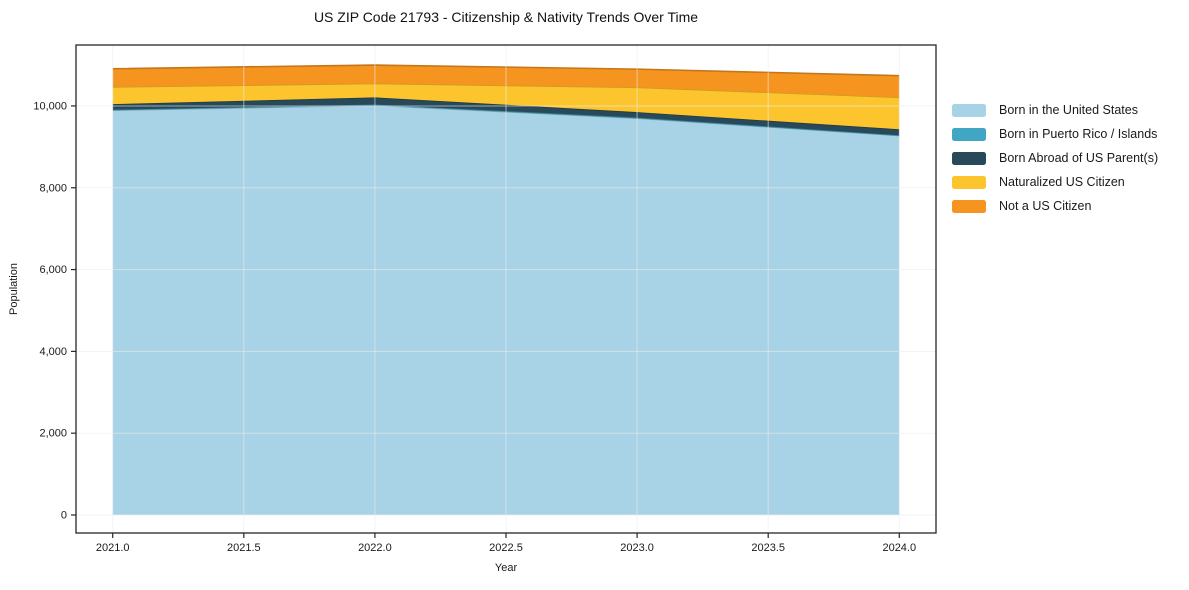 This screenshot has height=590, width=1189. I want to click on legend-item: Born in the United States, so click(1055, 110).